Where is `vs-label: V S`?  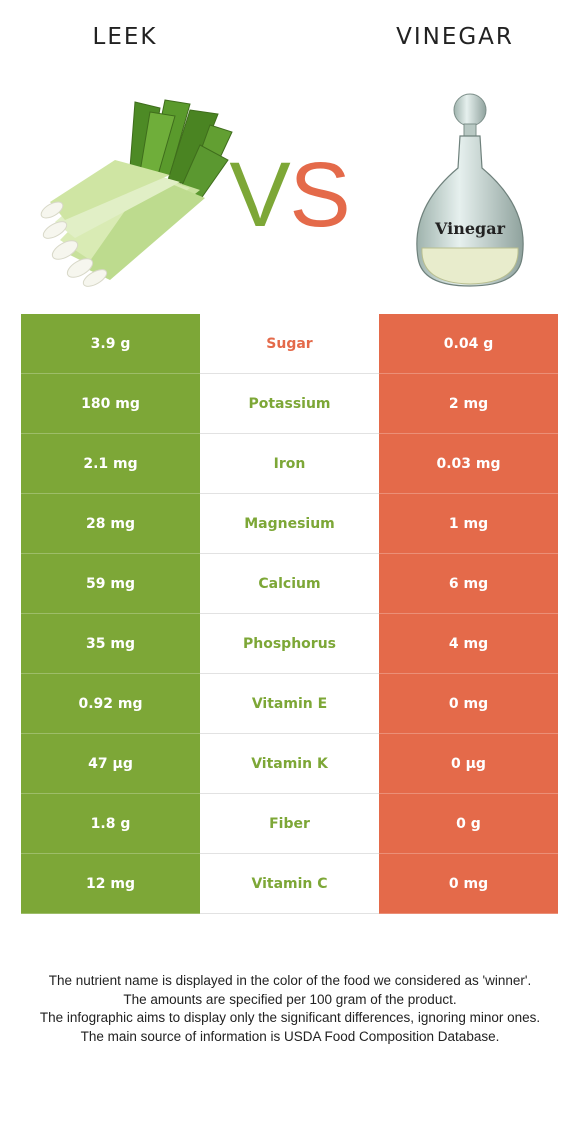
vs-label: V S is located at coordinates (289, 192).